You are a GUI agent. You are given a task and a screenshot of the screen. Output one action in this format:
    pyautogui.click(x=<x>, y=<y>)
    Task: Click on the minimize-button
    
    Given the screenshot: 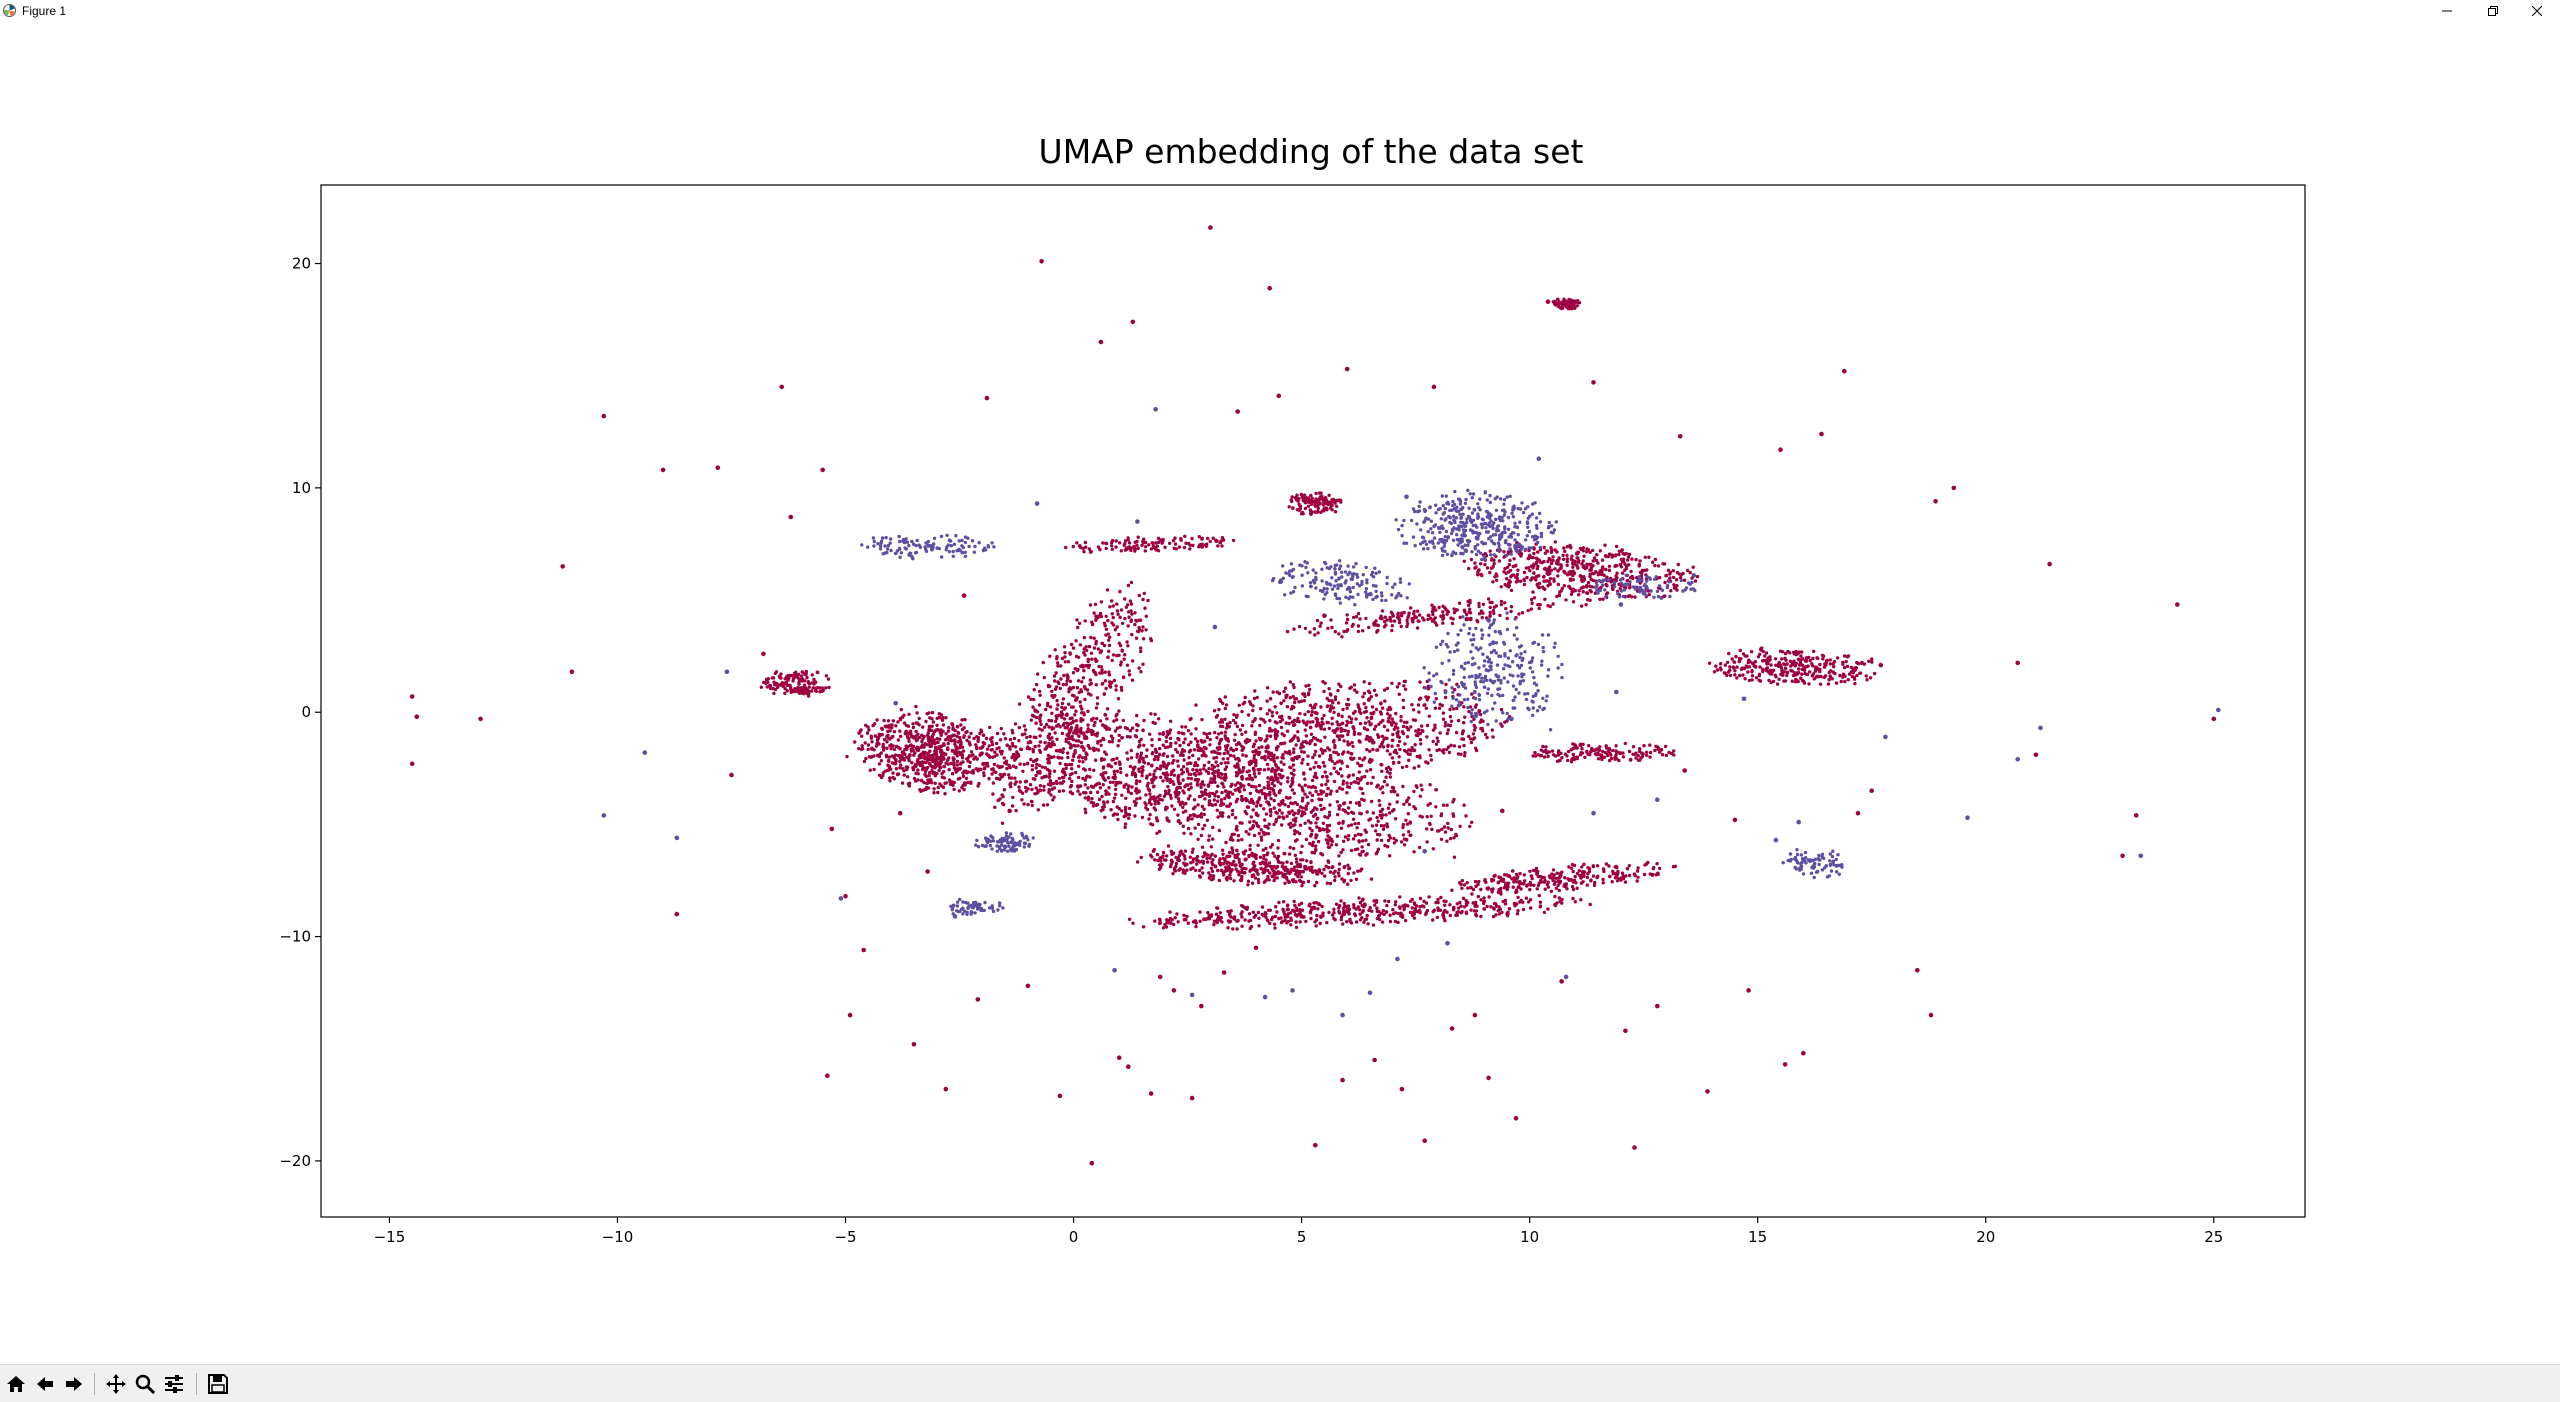 What is the action you would take?
    pyautogui.click(x=2447, y=11)
    